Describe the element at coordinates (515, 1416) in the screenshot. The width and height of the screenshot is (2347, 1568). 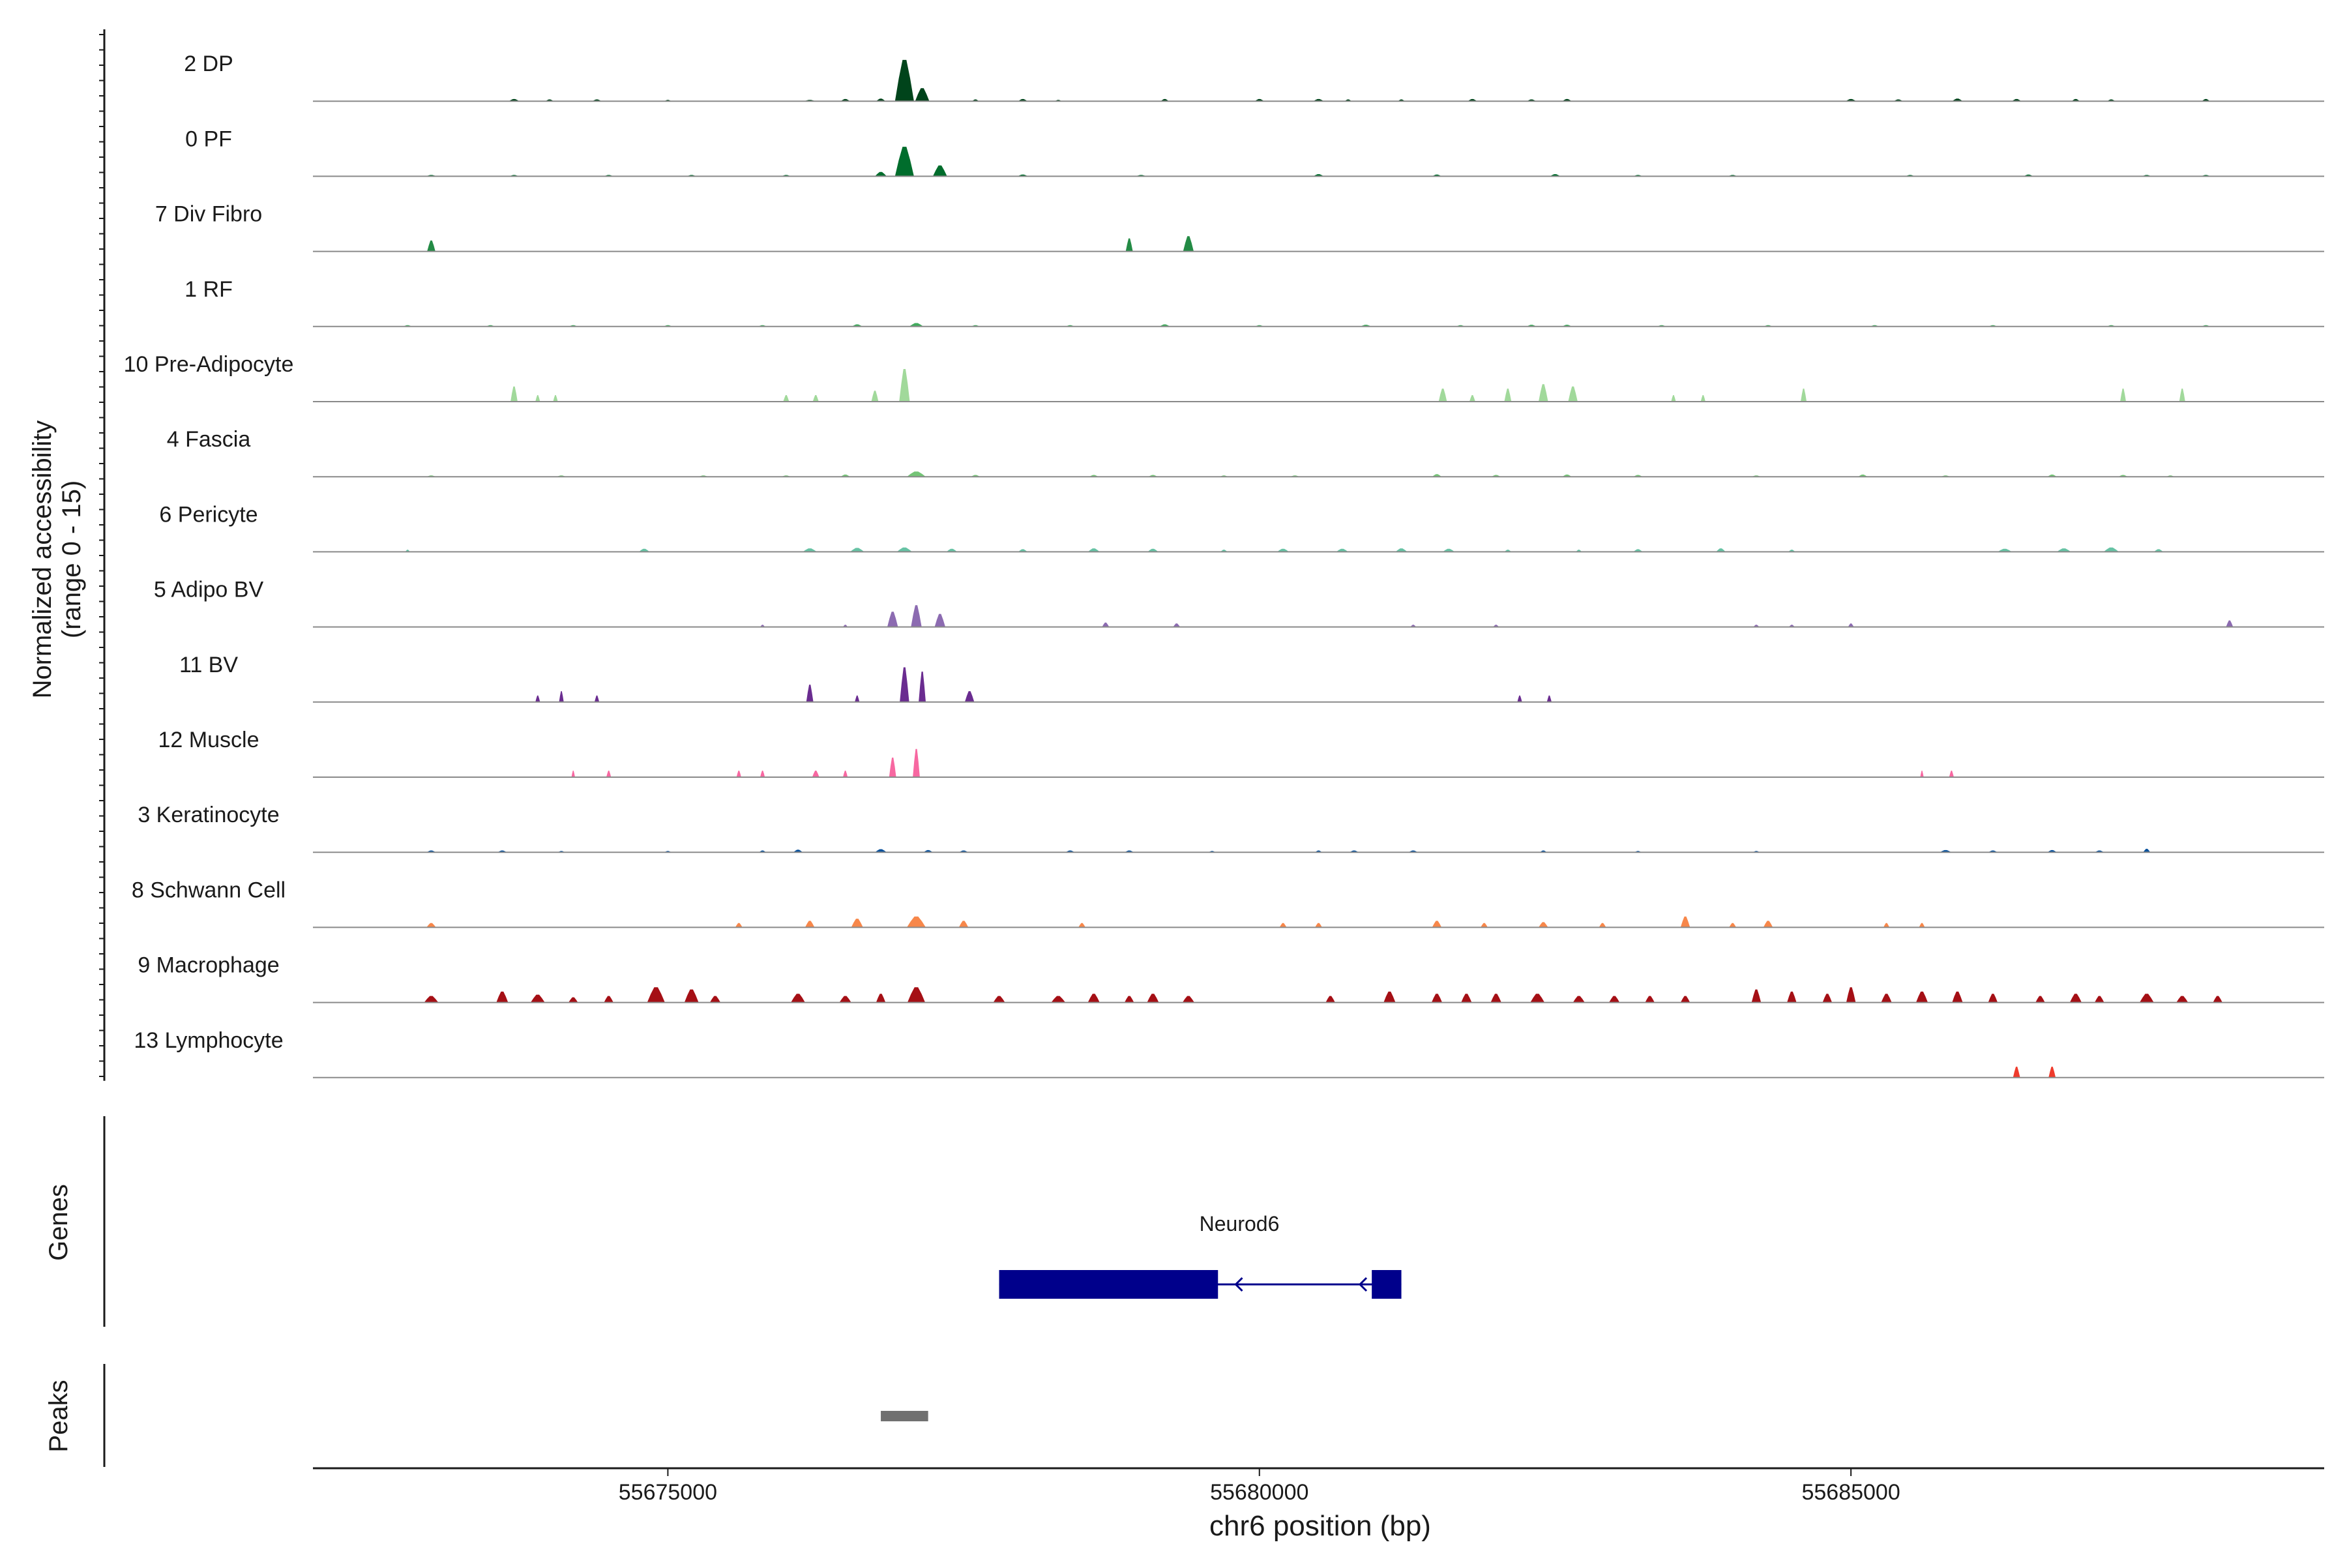
I see `peaks-panel` at that location.